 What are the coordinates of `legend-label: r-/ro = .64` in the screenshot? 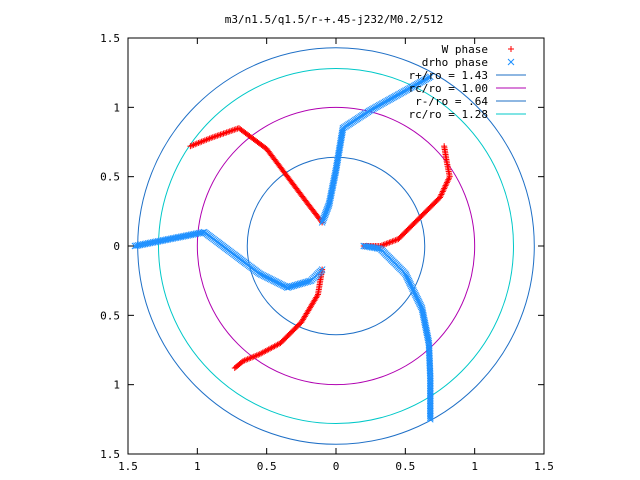 It's located at (451, 101).